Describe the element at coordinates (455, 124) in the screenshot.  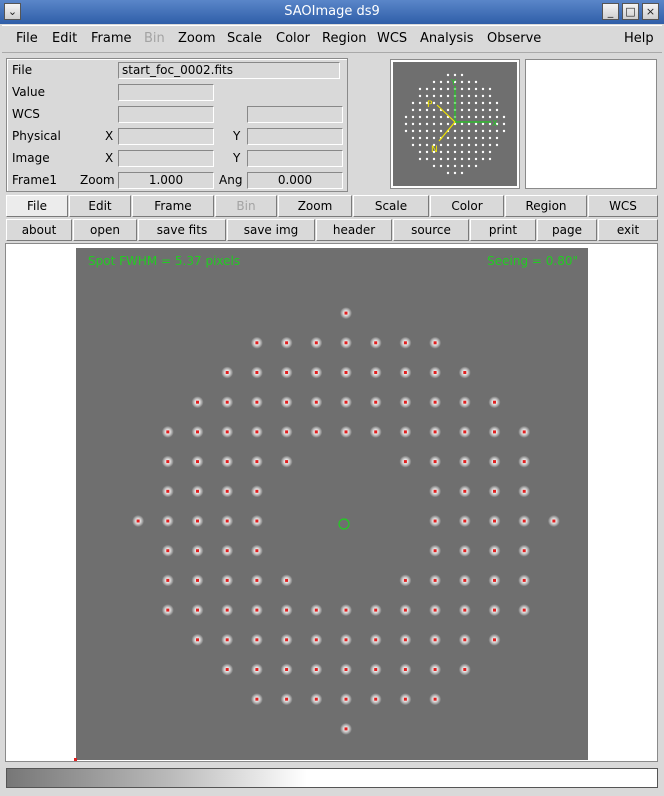
I see `panner: Y X P N` at that location.